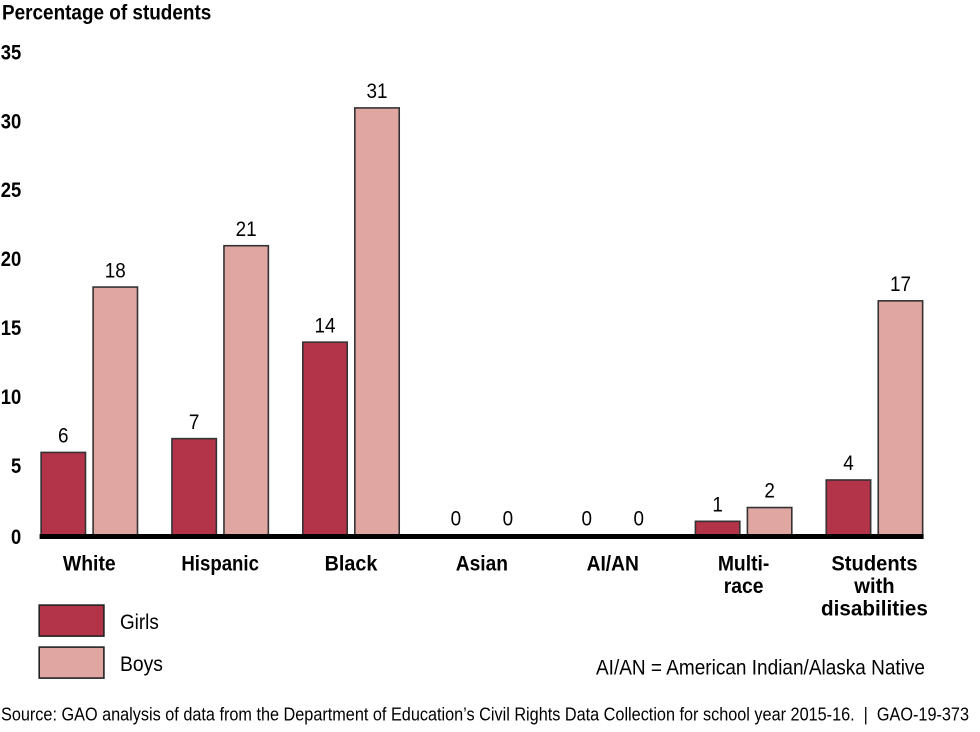  I want to click on svg-text: 7, so click(194, 422).